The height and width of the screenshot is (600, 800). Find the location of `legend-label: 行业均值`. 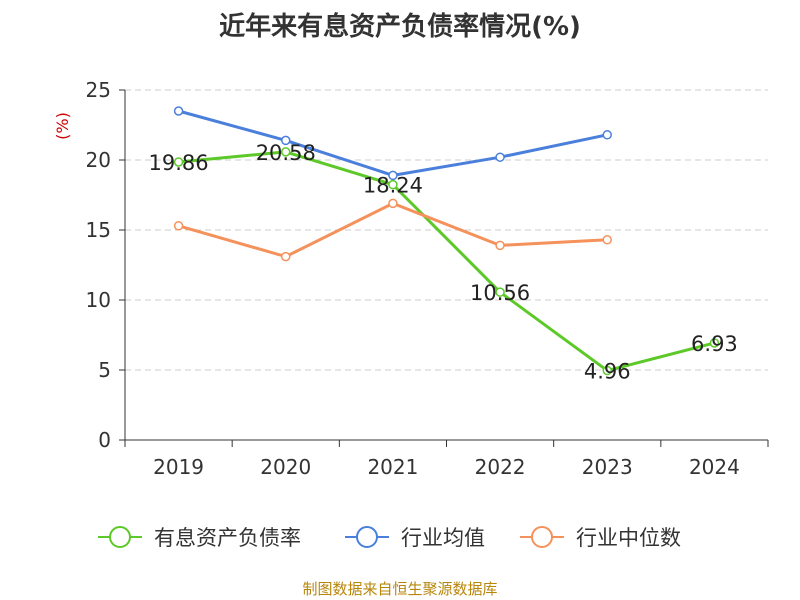

legend-label: 行业均值 is located at coordinates (443, 538).